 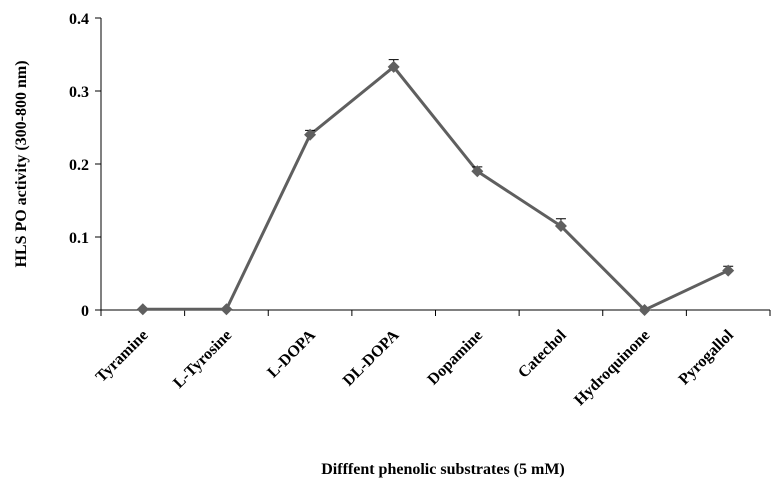 What do you see at coordinates (443, 469) in the screenshot?
I see `x-axis-label: Difffent phenolic substrates (5 mM)` at bounding box center [443, 469].